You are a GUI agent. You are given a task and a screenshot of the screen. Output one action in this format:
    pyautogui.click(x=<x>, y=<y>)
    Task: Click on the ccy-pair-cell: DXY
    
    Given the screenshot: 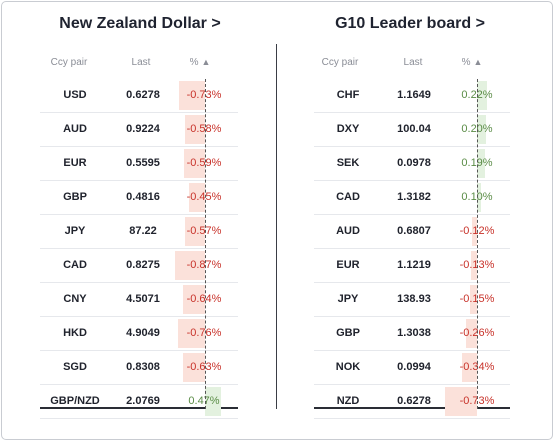 What is the action you would take?
    pyautogui.click(x=348, y=129)
    